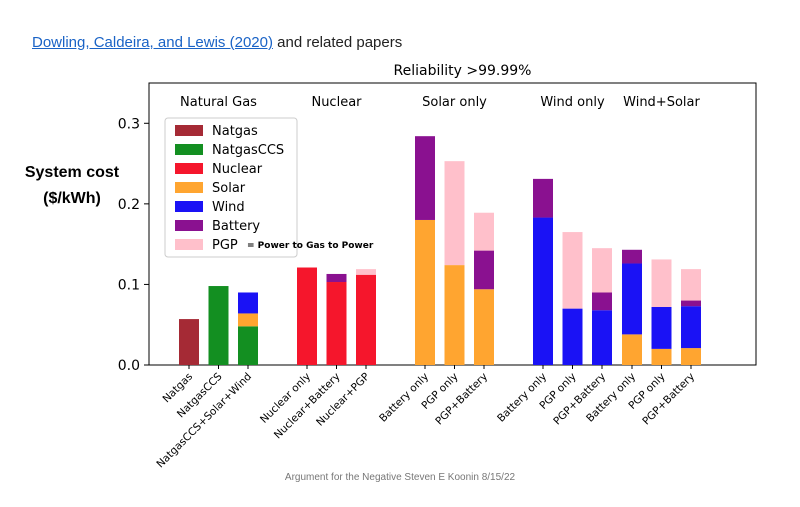 Image resolution: width=800 pixels, height=507 pixels. What do you see at coordinates (152, 42) in the screenshot?
I see `citation-link: Dowling, Caldeira, and Lewis (2020)` at bounding box center [152, 42].